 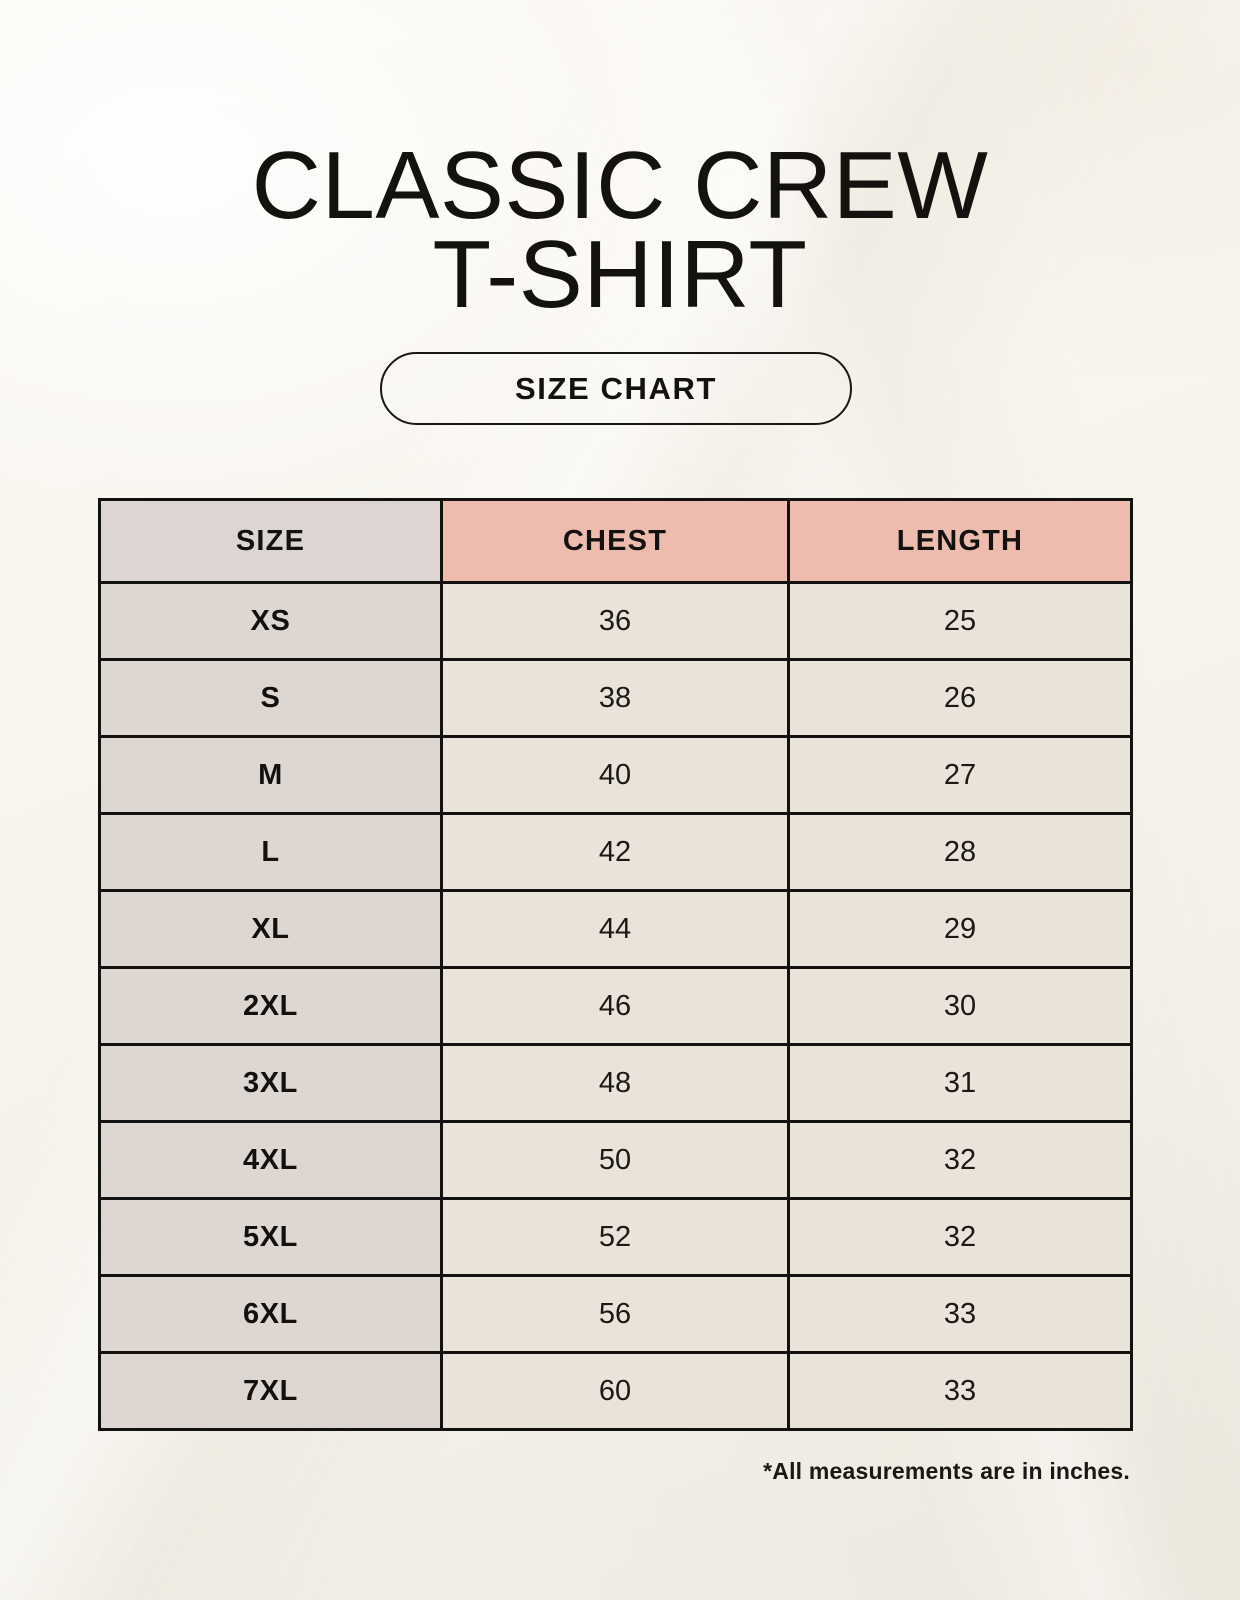 What do you see at coordinates (960, 1083) in the screenshot?
I see `cell-length: 31` at bounding box center [960, 1083].